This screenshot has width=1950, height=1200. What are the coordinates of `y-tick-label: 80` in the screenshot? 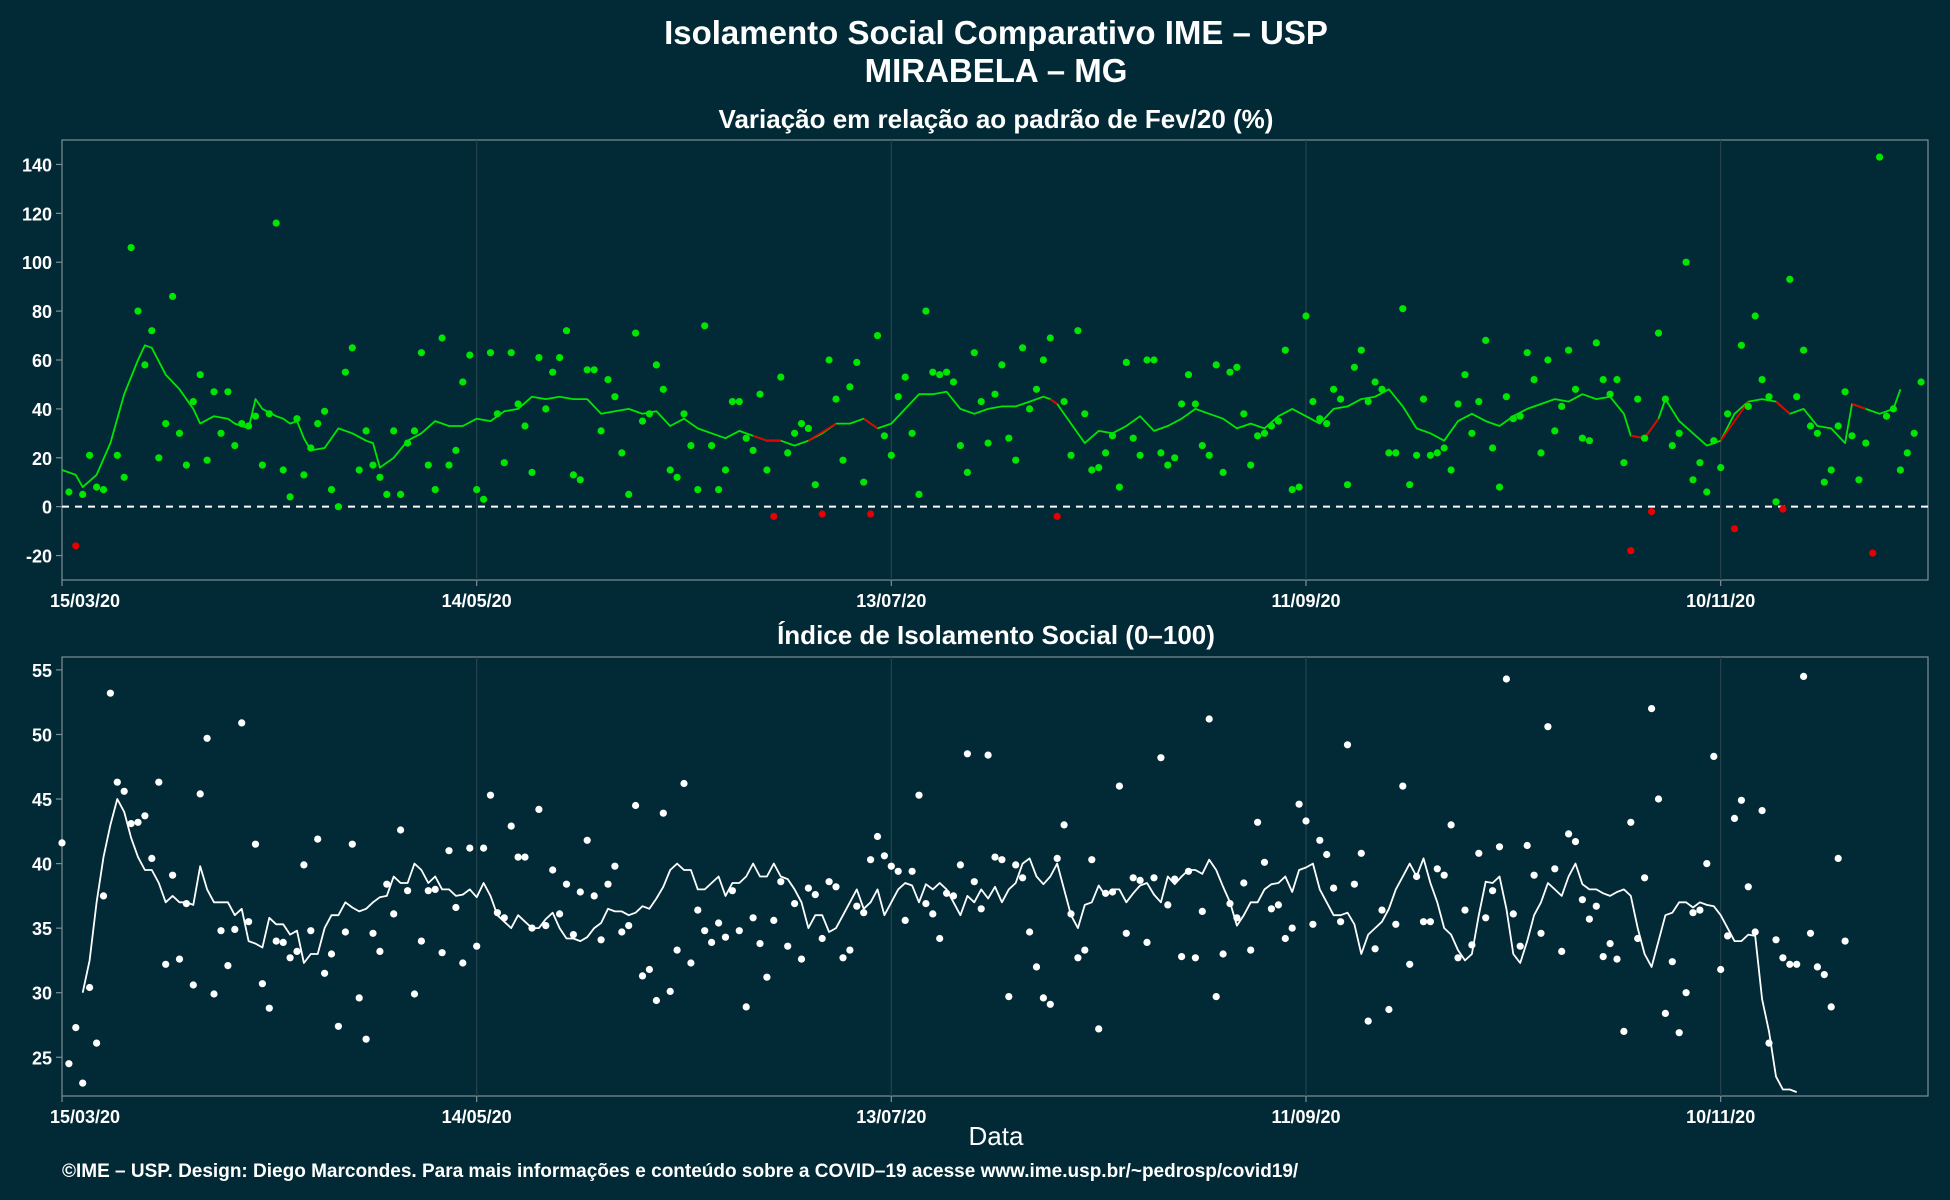 It's located at (42, 312).